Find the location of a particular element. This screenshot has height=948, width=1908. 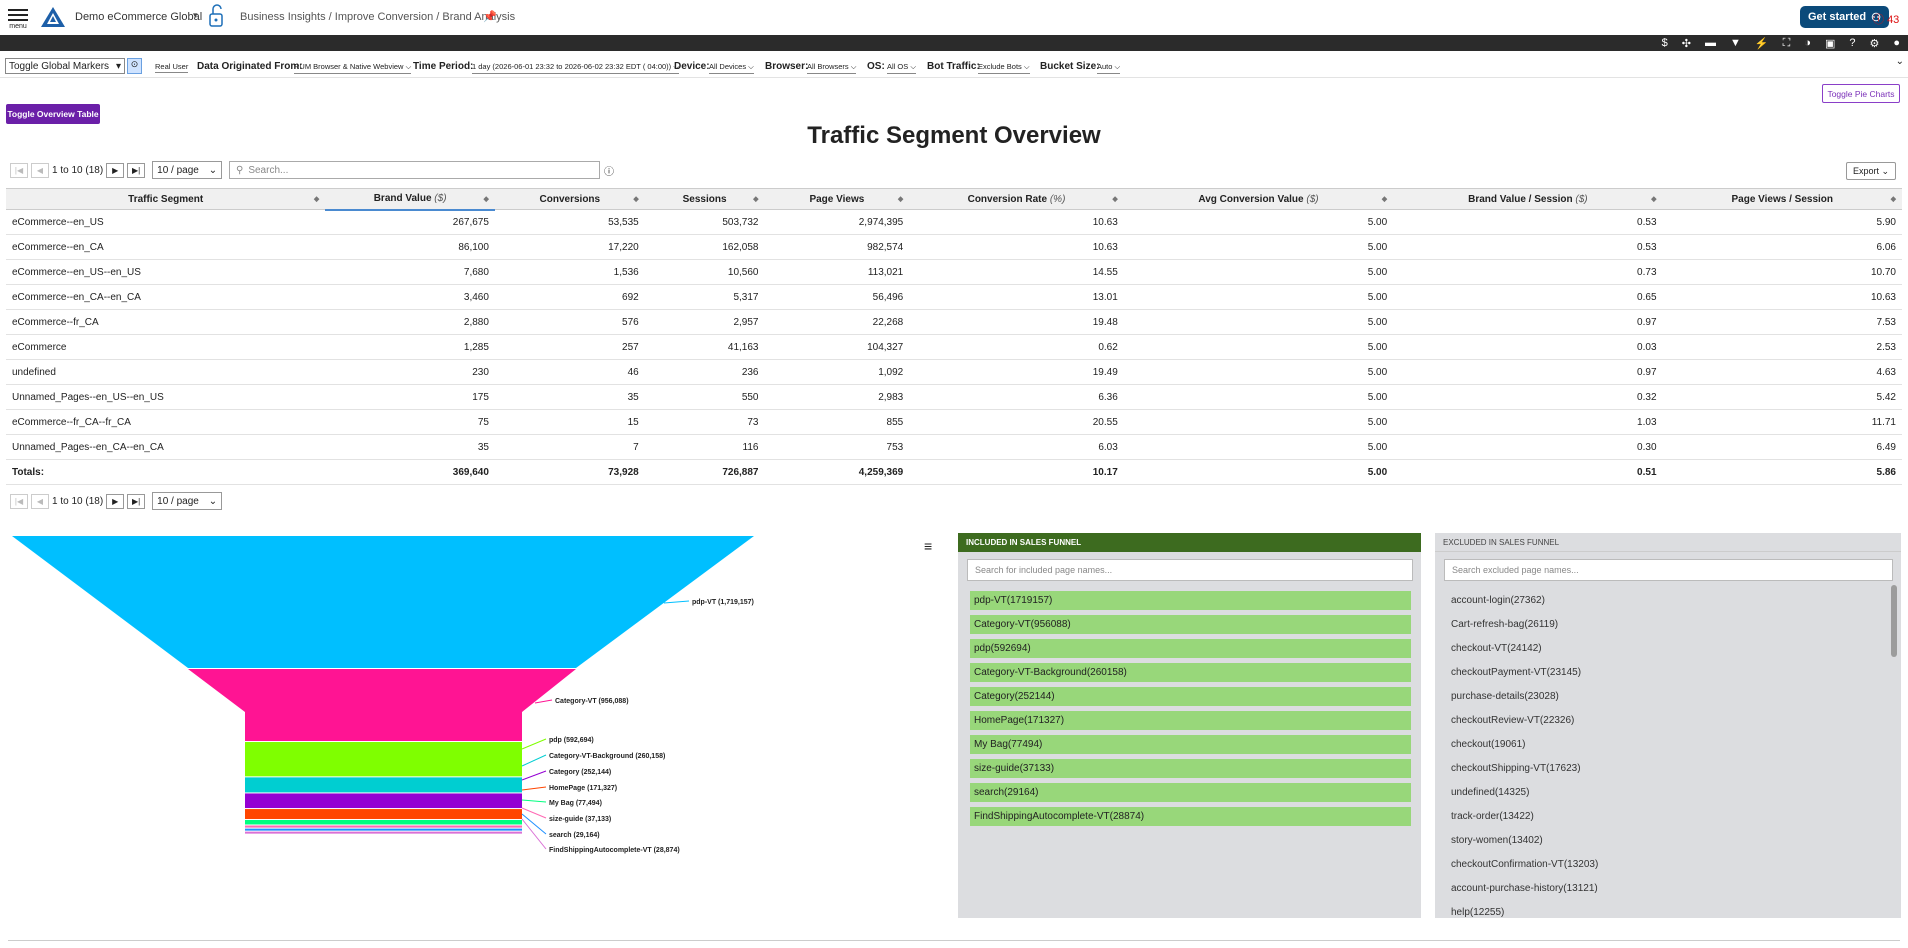

alert-badge: ⓘ 43 is located at coordinates (1886, 20).